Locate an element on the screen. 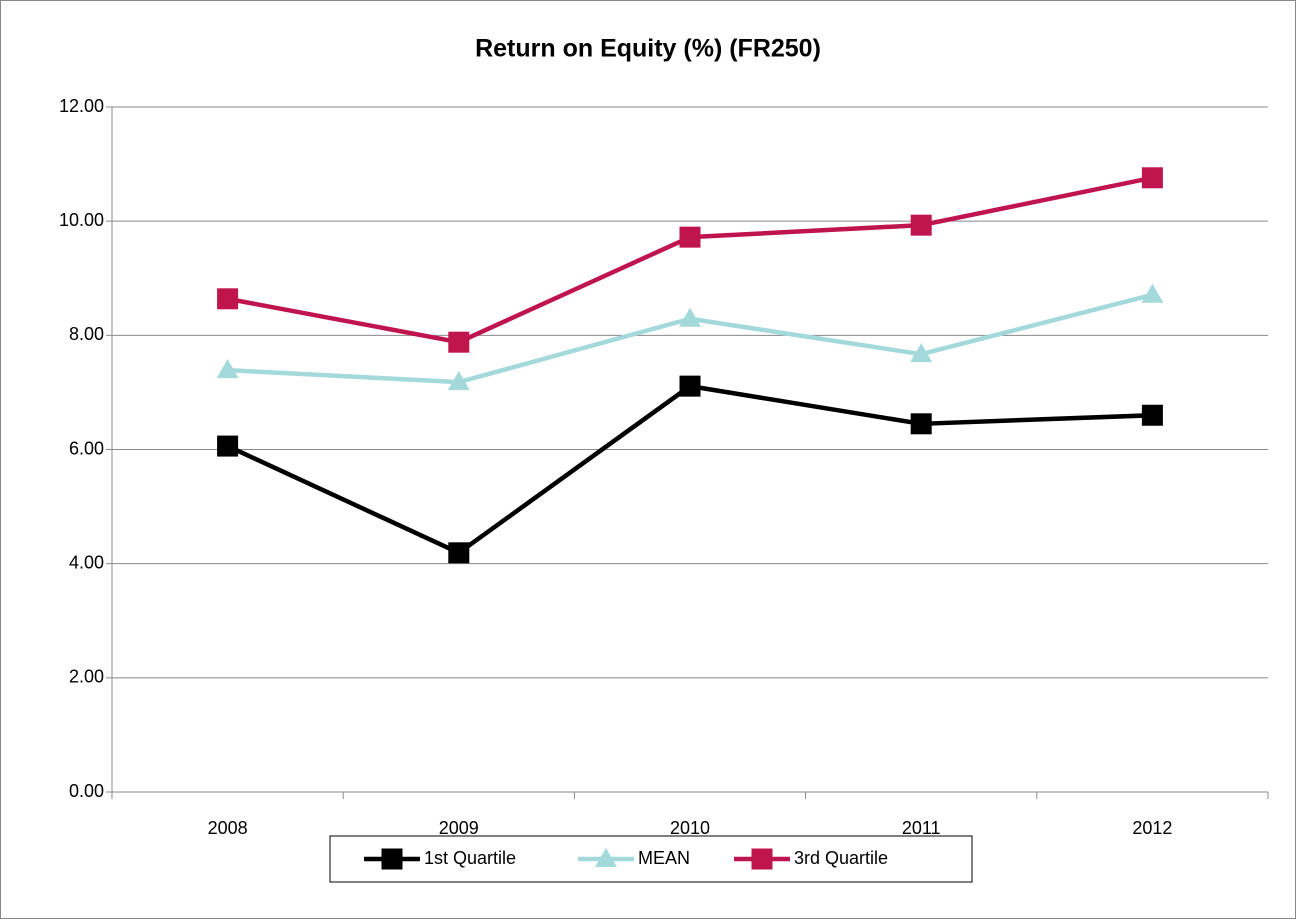  y-tick-label: 6.00 is located at coordinates (86, 448).